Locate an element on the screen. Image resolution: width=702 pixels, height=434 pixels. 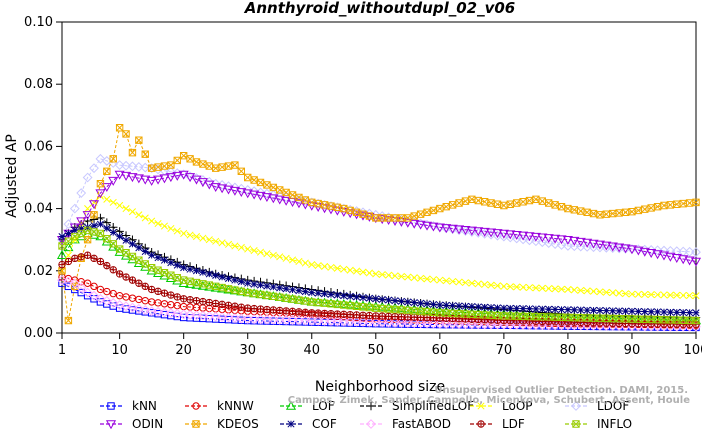
data-point-lof is located at coordinates (337, 303).